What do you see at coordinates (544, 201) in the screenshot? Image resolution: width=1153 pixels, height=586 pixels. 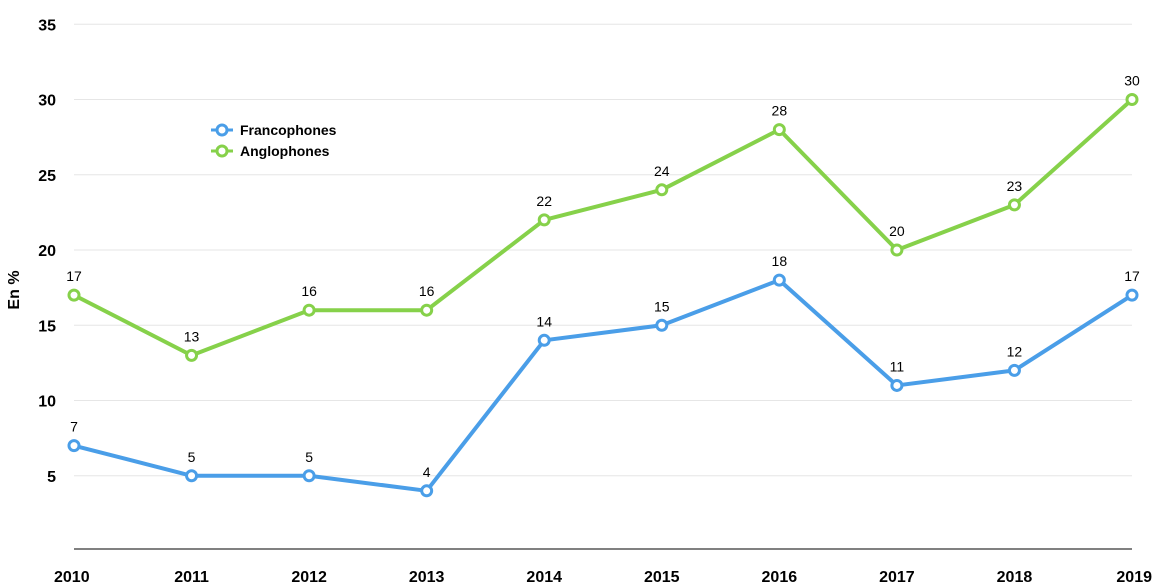 I see `data-label: 22` at bounding box center [544, 201].